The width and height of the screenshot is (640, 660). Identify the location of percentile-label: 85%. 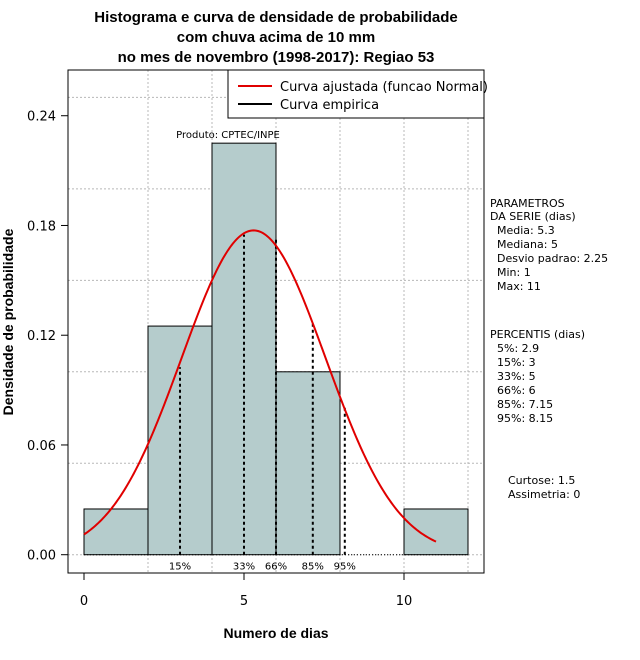
(313, 567).